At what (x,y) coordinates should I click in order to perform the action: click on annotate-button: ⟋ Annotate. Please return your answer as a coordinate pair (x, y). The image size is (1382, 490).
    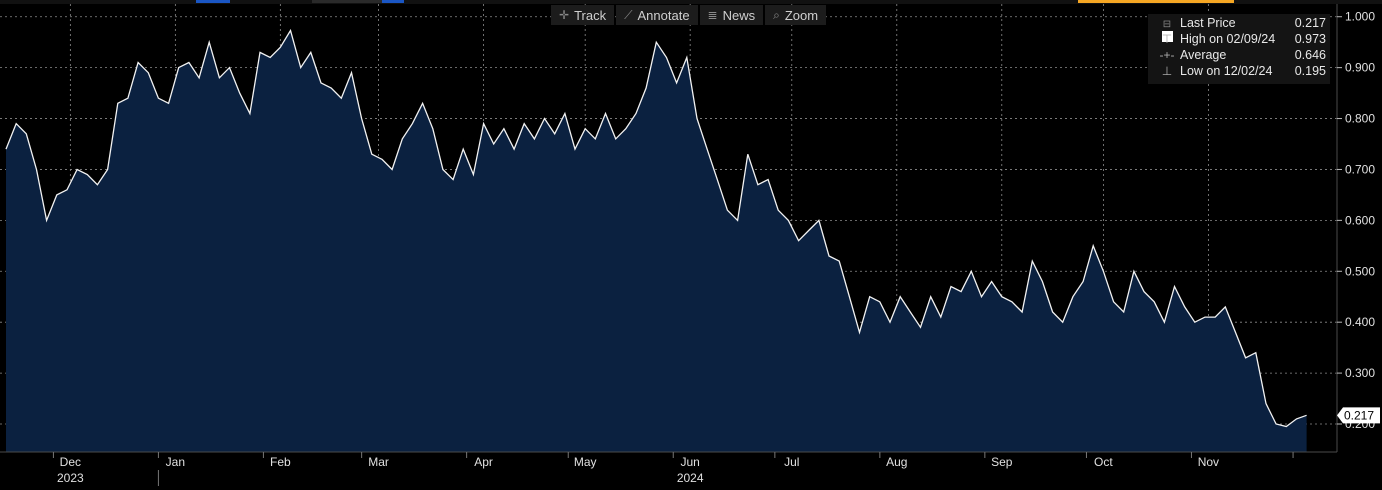
    Looking at the image, I should click on (657, 15).